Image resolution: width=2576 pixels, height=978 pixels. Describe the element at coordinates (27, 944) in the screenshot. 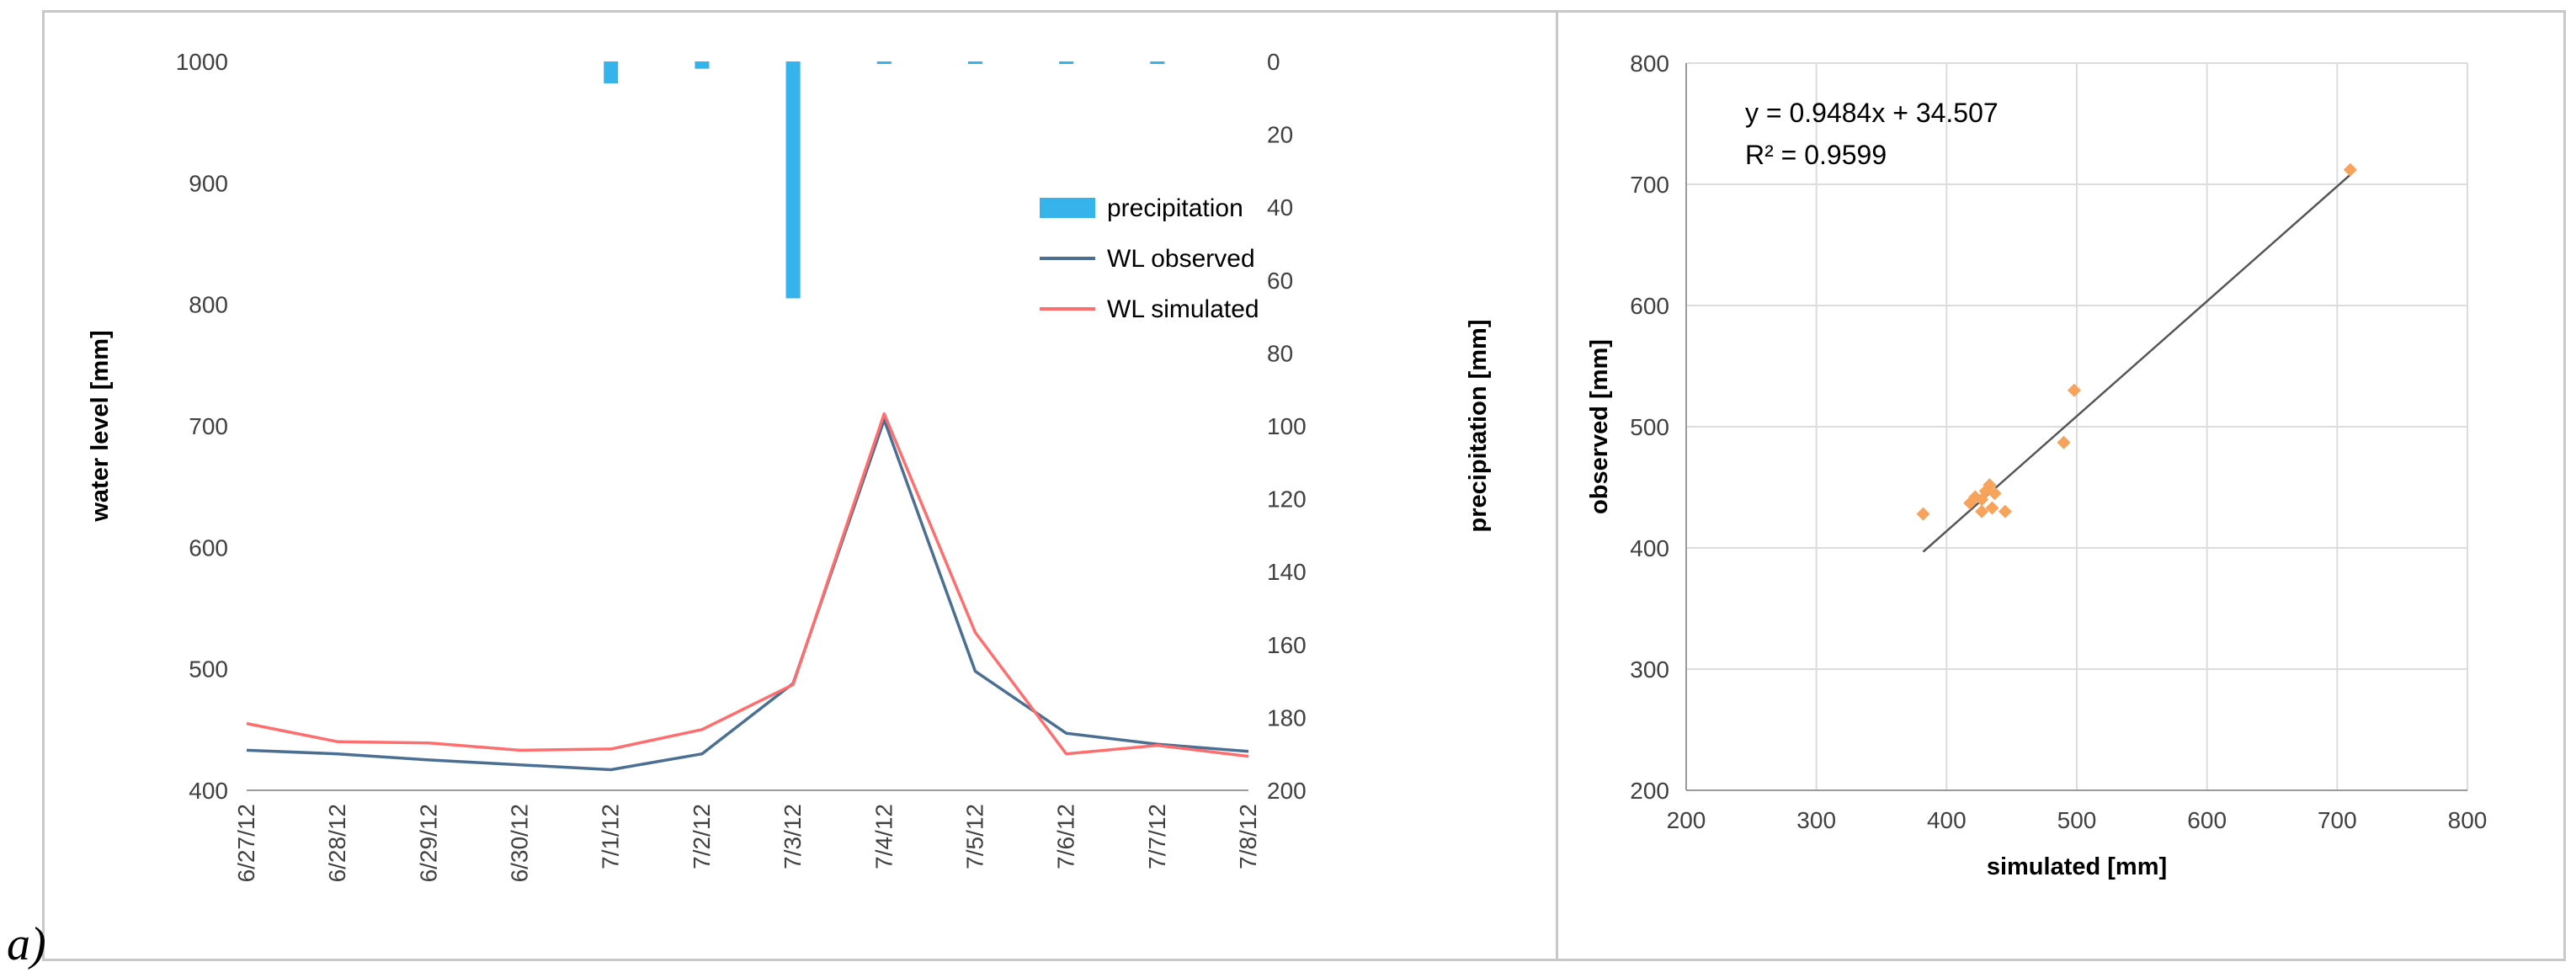

I see `panel-label: a)` at that location.